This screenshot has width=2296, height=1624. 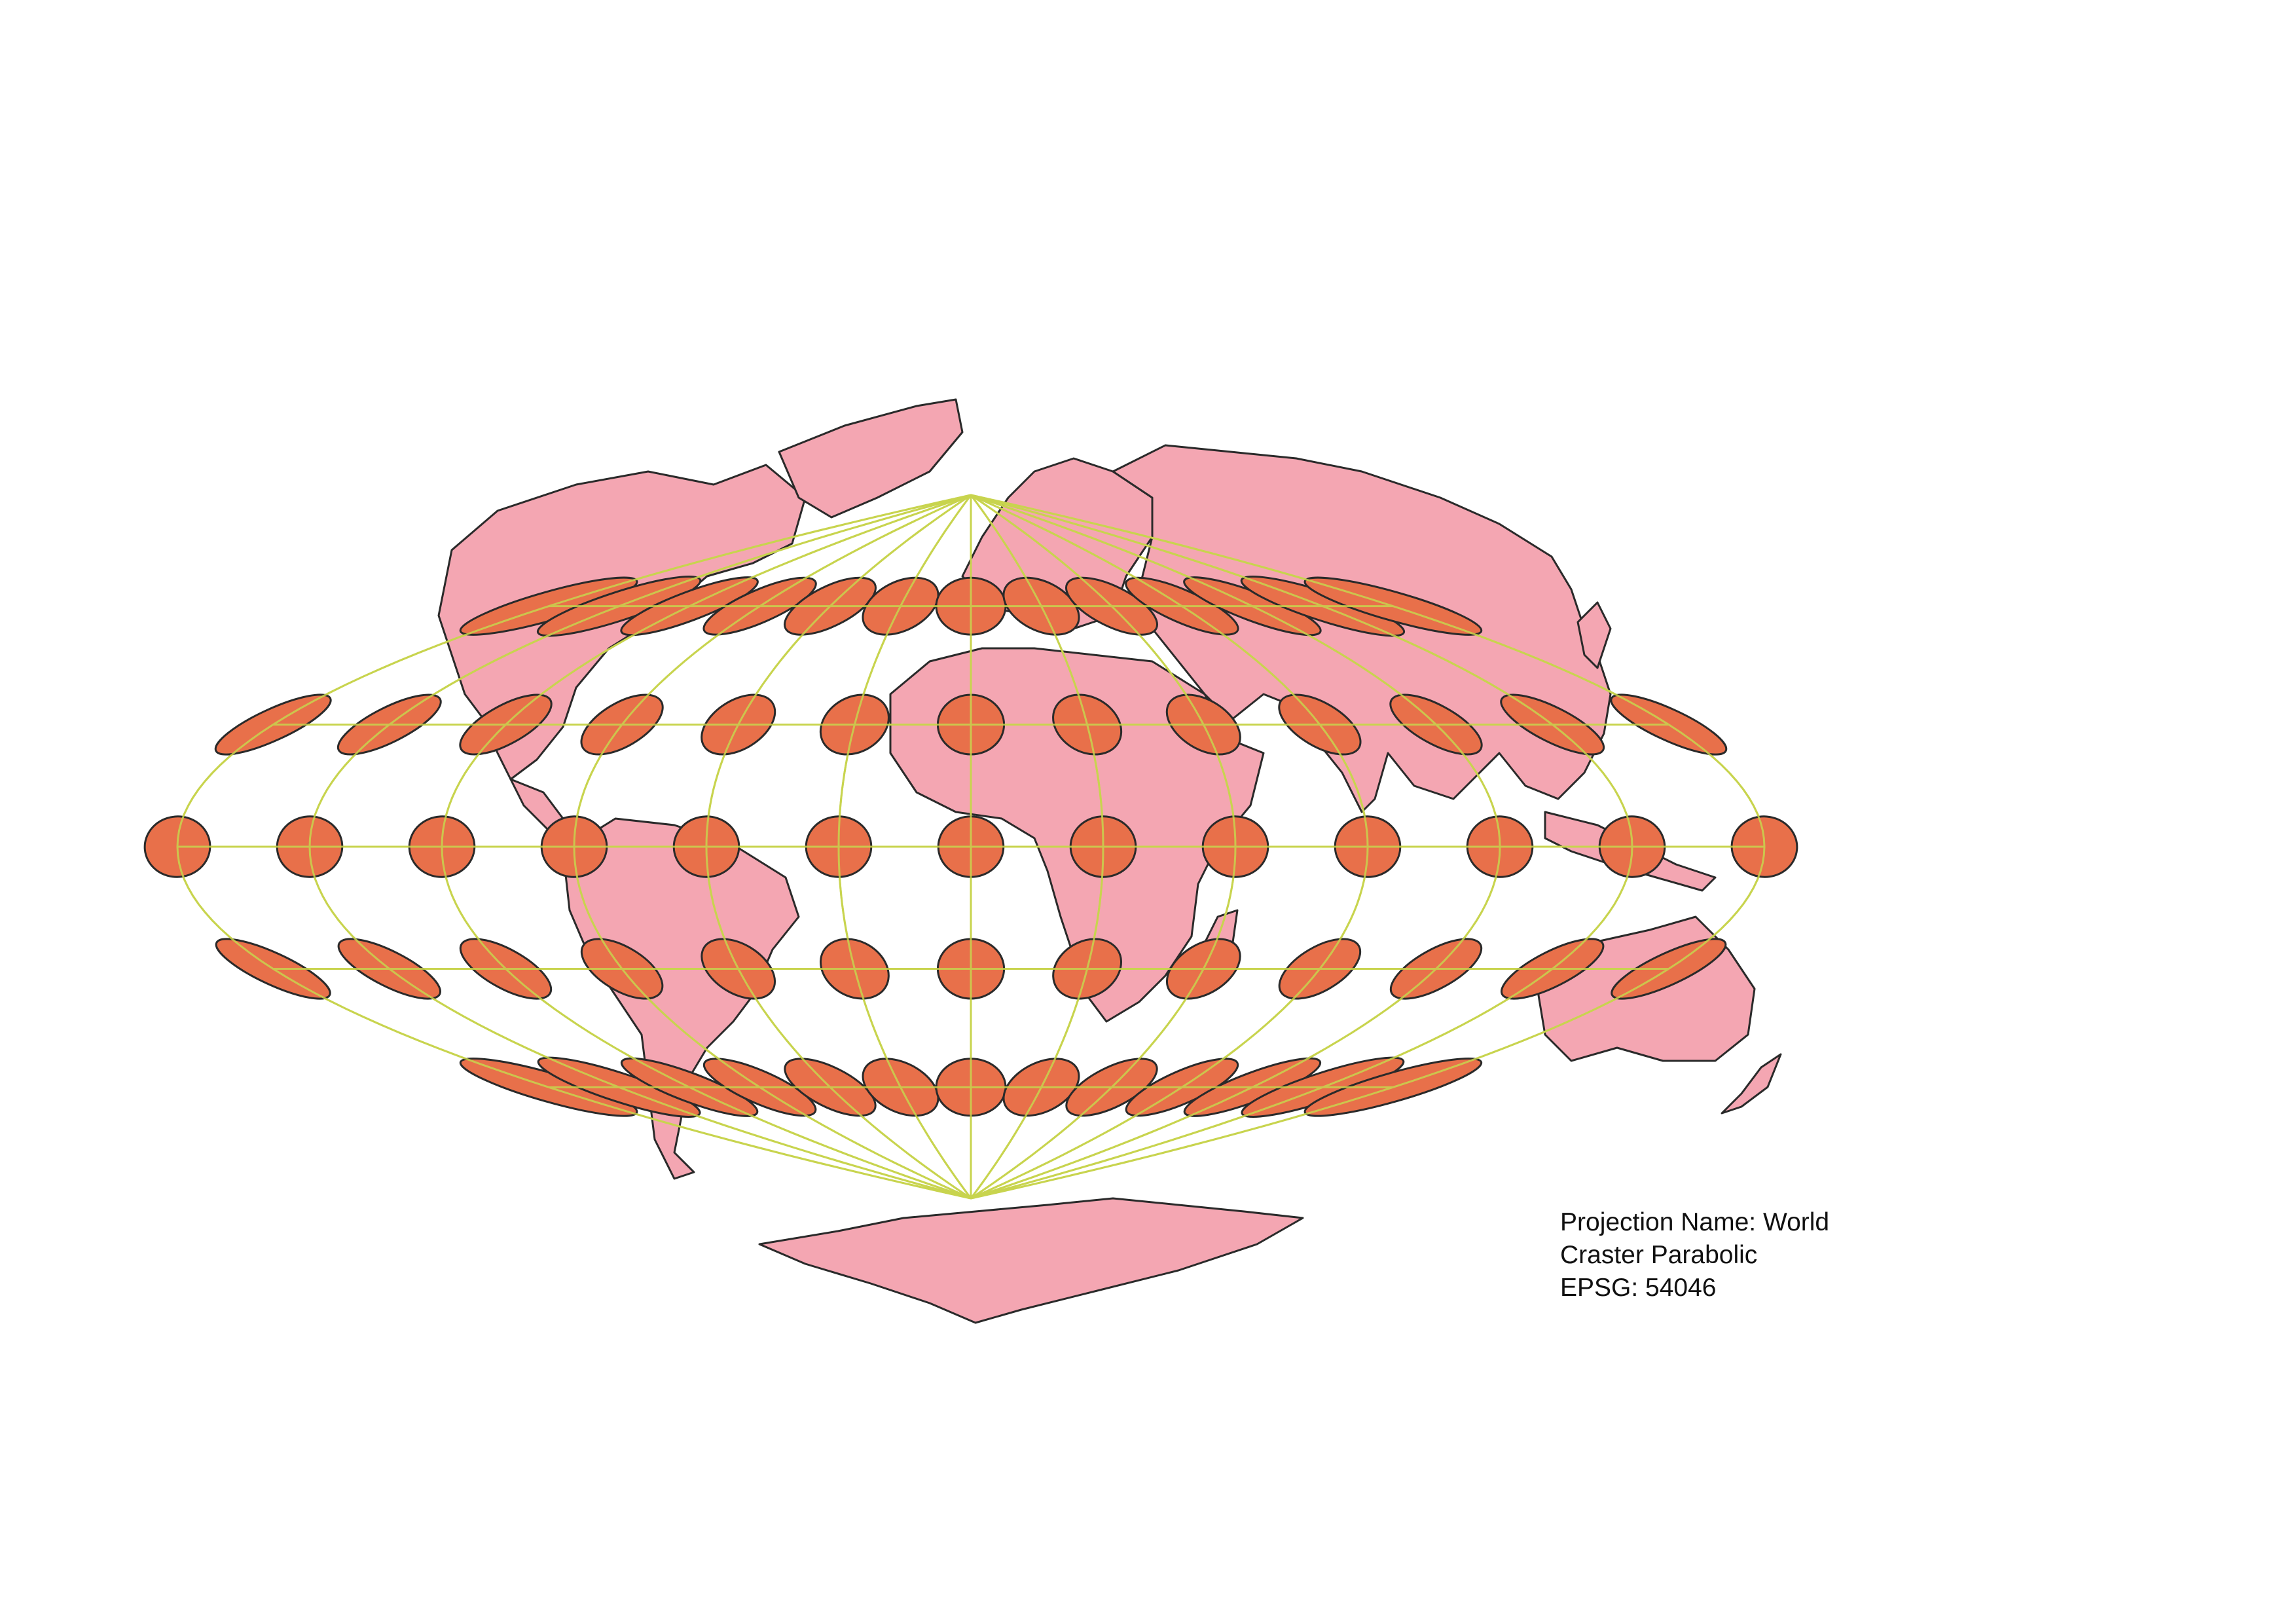 What do you see at coordinates (681, 998) in the screenshot?
I see `landmass-south-america` at bounding box center [681, 998].